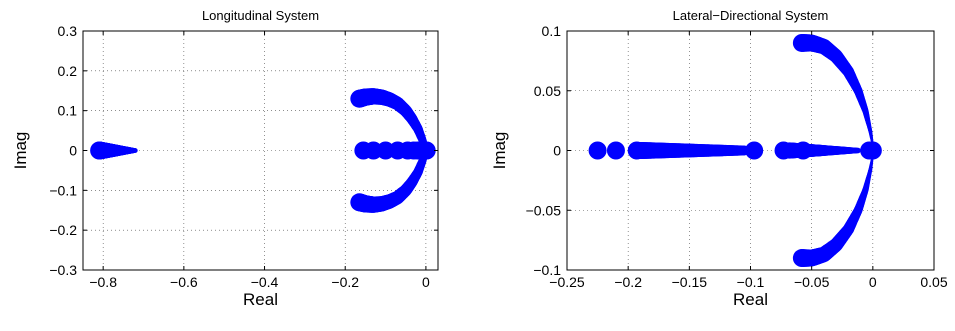 Image resolution: width=955 pixels, height=331 pixels. What do you see at coordinates (63, 230) in the screenshot?
I see `y-tick-label: −0.2` at bounding box center [63, 230].